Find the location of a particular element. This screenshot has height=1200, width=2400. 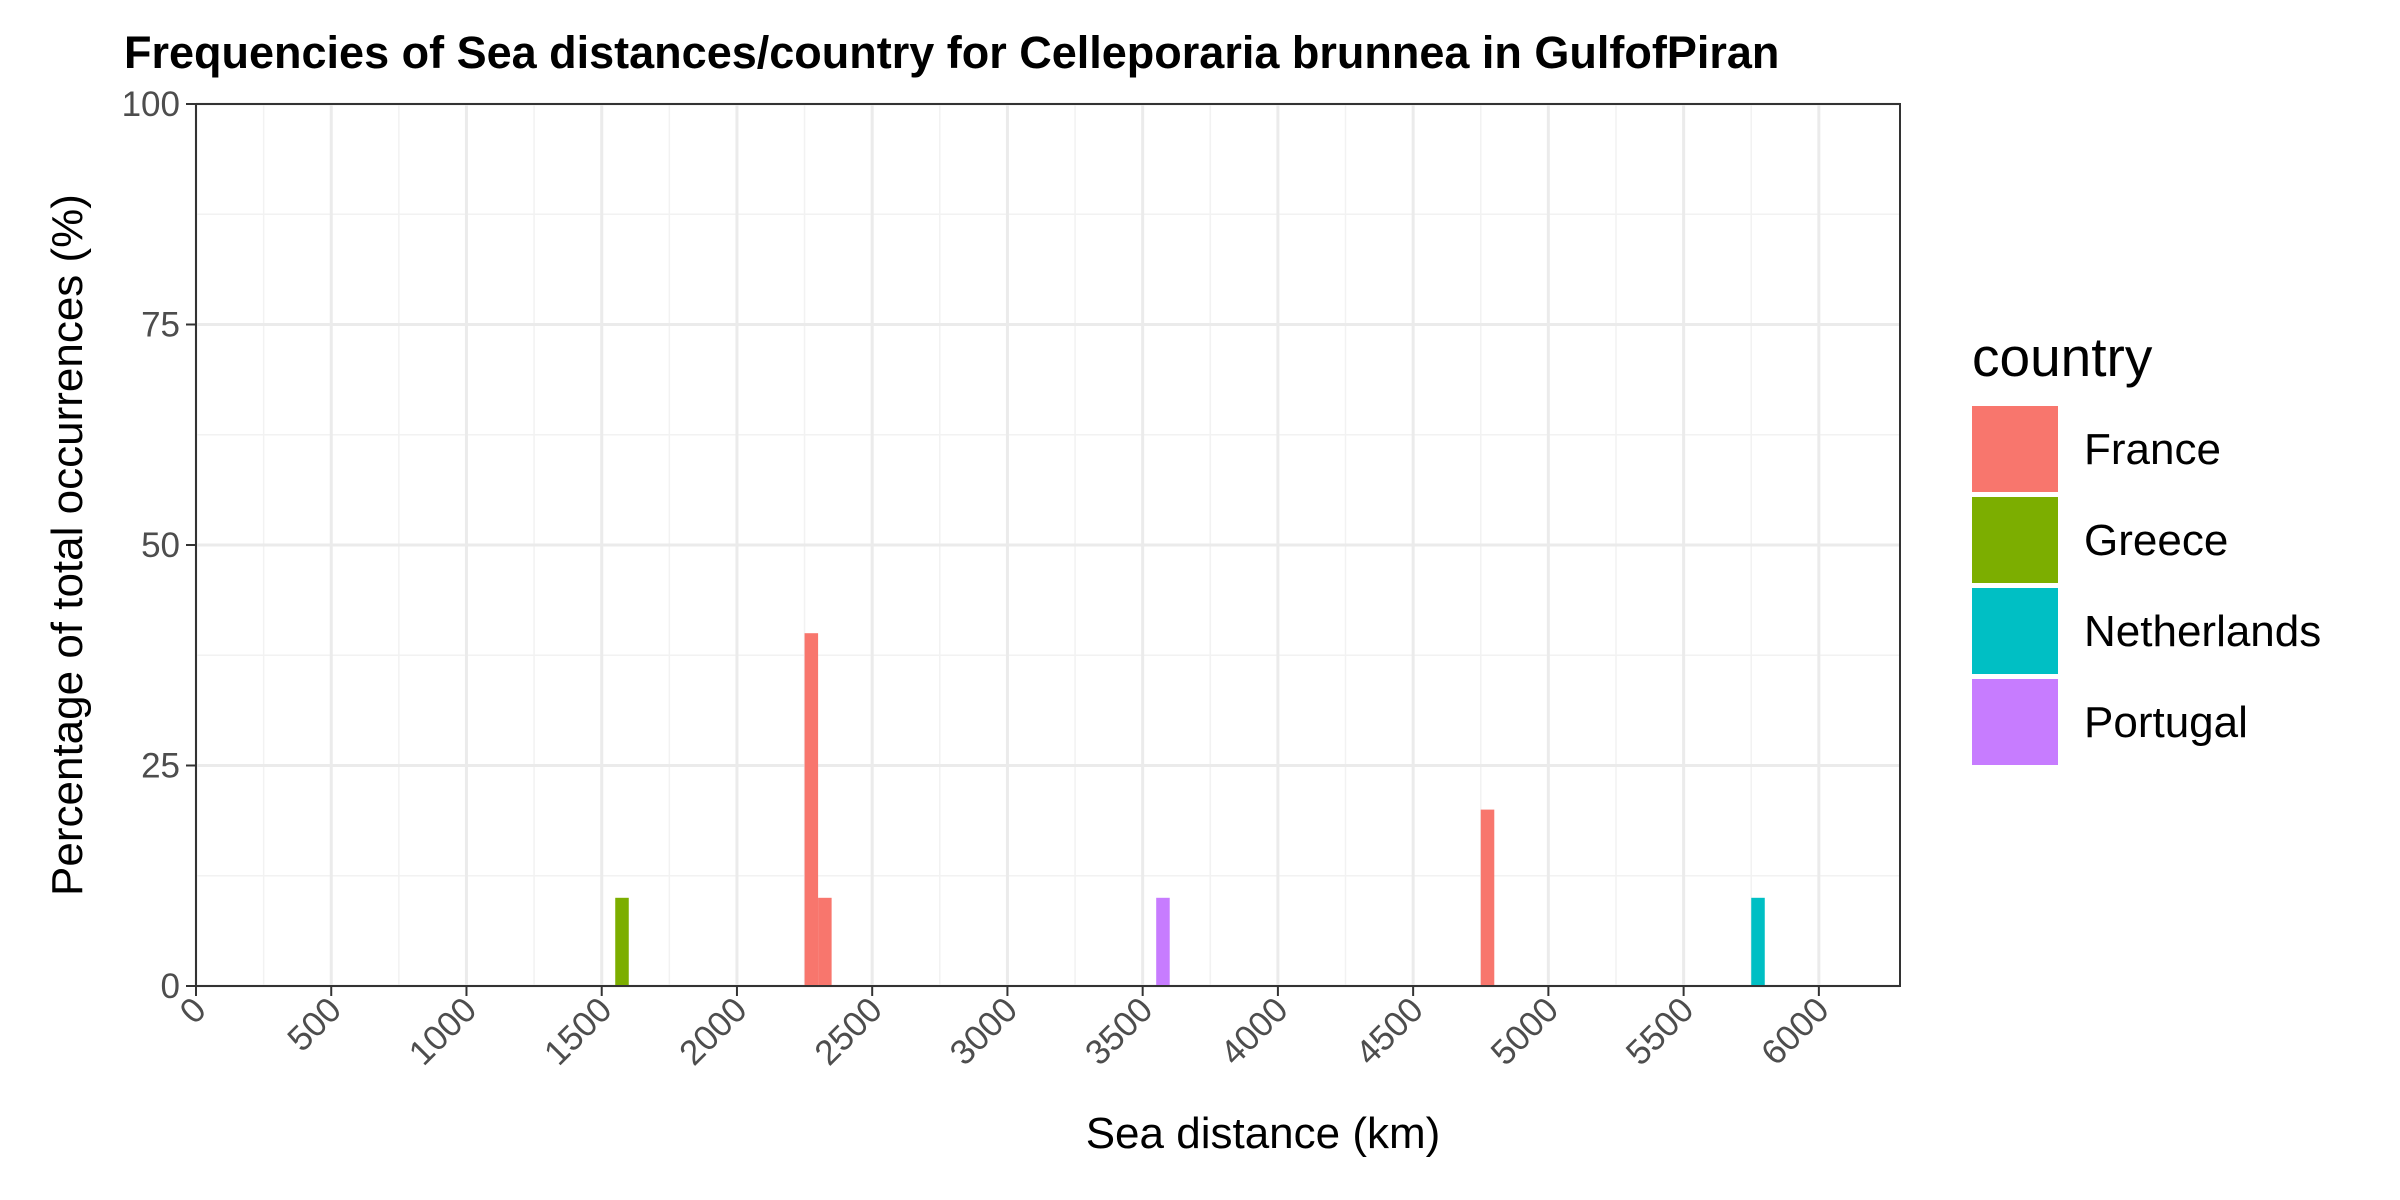

legend-label-france: France is located at coordinates (2152, 449).